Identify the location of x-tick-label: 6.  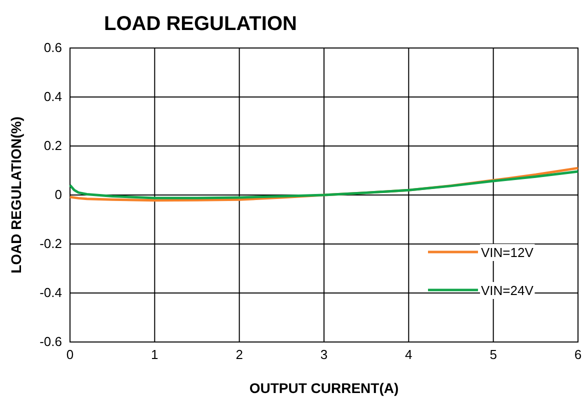
(578, 354).